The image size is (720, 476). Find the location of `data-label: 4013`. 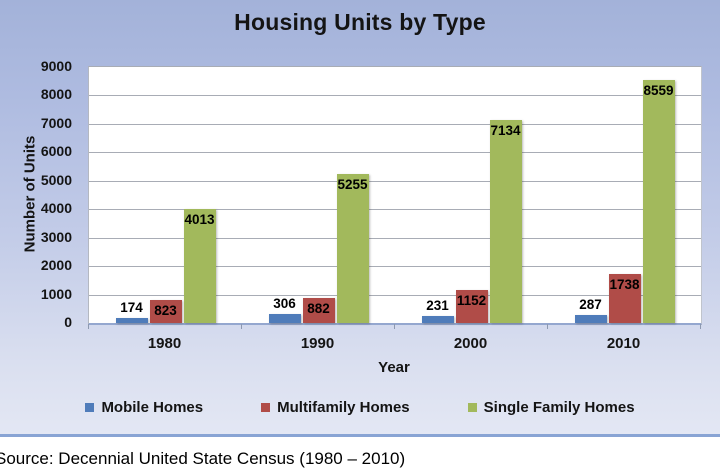

data-label: 4013 is located at coordinates (199, 219).